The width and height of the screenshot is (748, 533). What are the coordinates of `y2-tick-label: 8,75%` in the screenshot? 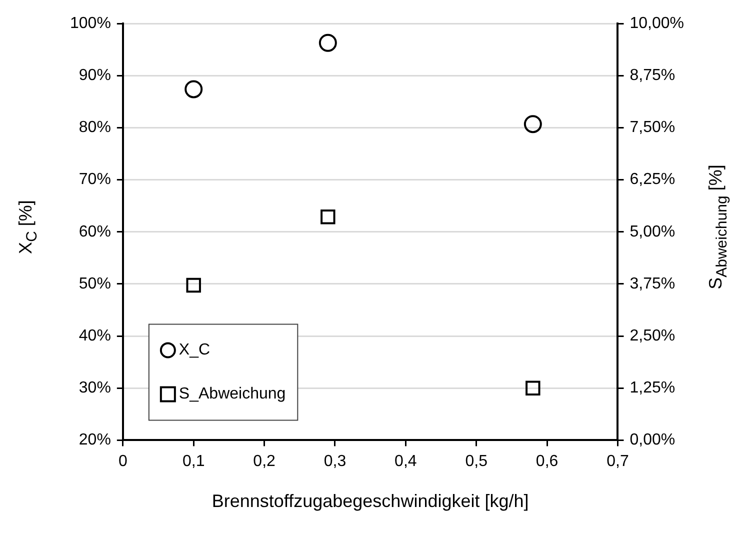 It's located at (653, 75).